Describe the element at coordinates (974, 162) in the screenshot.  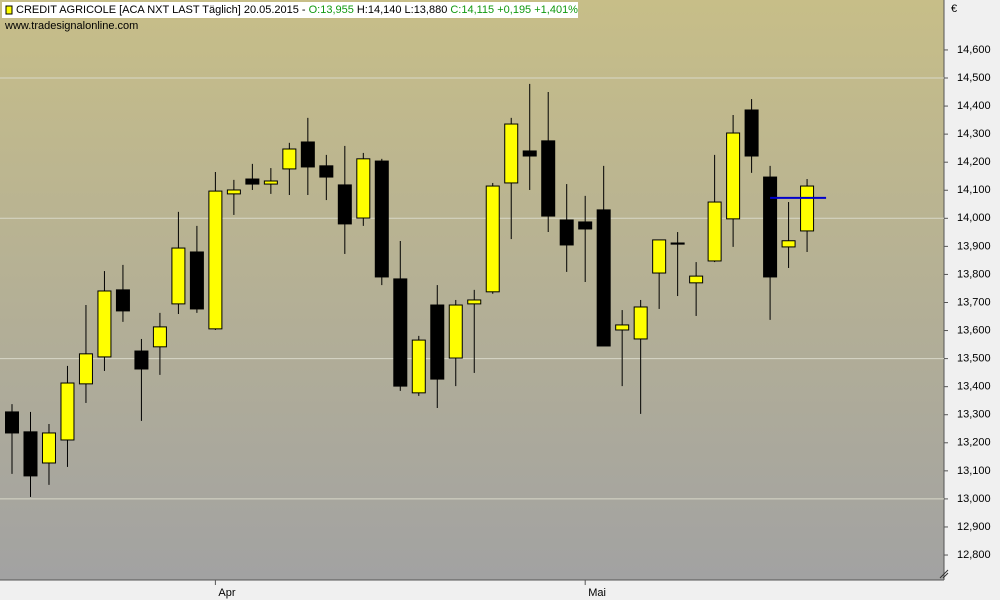
I see `y-tick-label: 14,200` at that location.